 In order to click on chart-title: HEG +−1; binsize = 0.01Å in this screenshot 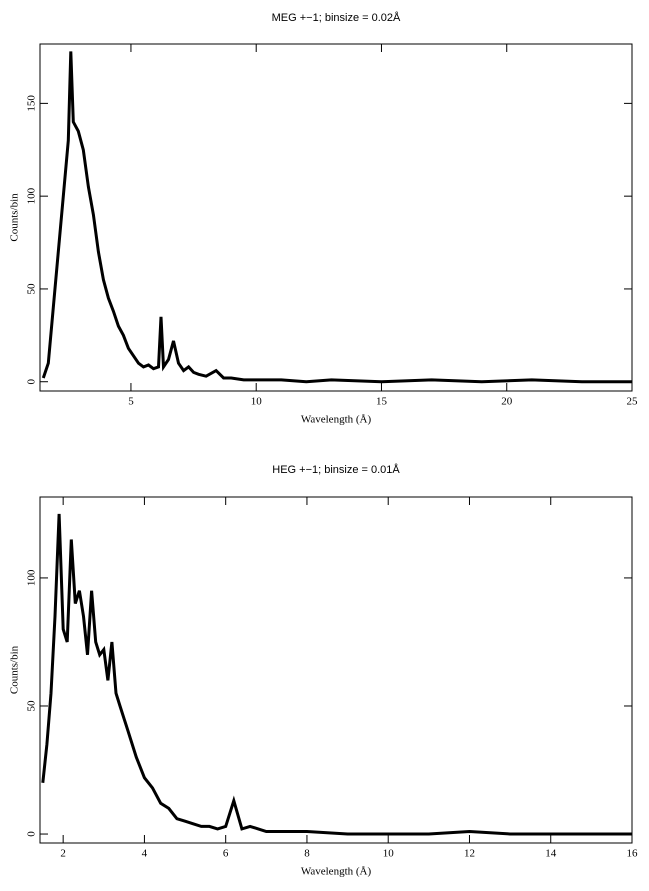, I will do `click(336, 469)`.